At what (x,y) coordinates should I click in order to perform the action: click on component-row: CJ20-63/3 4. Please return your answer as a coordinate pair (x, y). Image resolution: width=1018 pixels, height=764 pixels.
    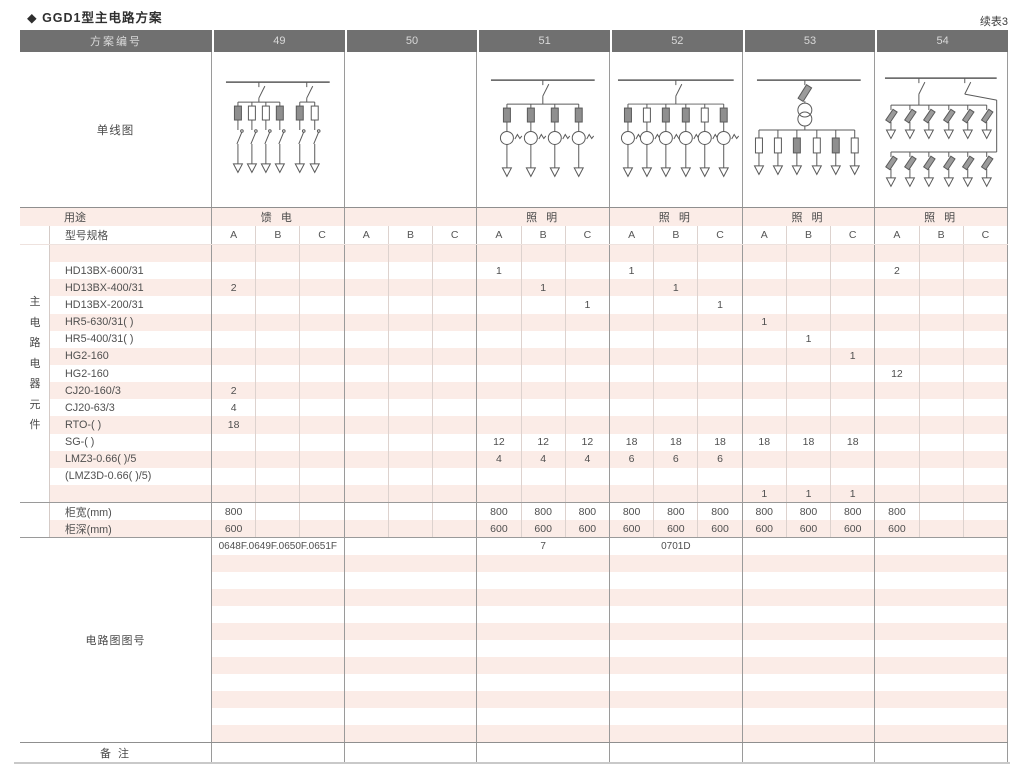
    Looking at the image, I should click on (514, 408).